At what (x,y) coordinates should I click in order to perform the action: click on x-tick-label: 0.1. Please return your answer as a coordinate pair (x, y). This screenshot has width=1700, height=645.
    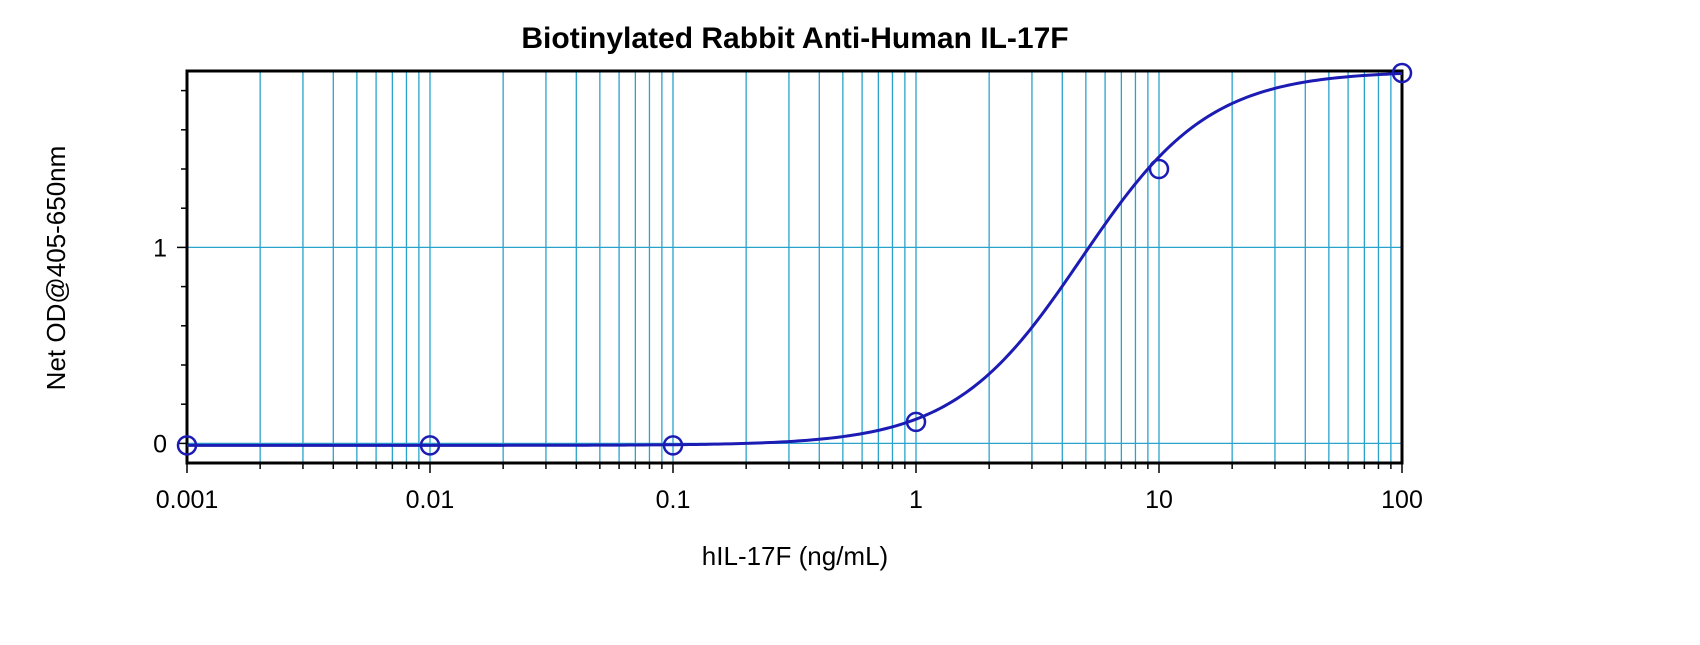
    Looking at the image, I should click on (673, 500).